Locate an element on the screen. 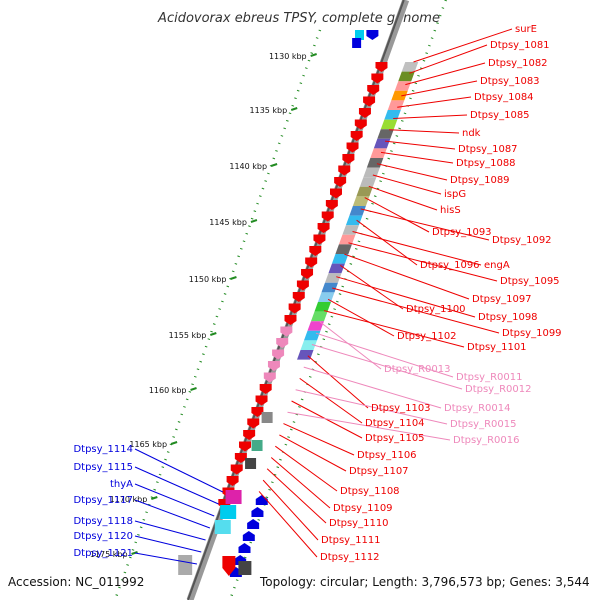 This screenshot has height=600, width=600. gene-label: hisS is located at coordinates (450, 210).